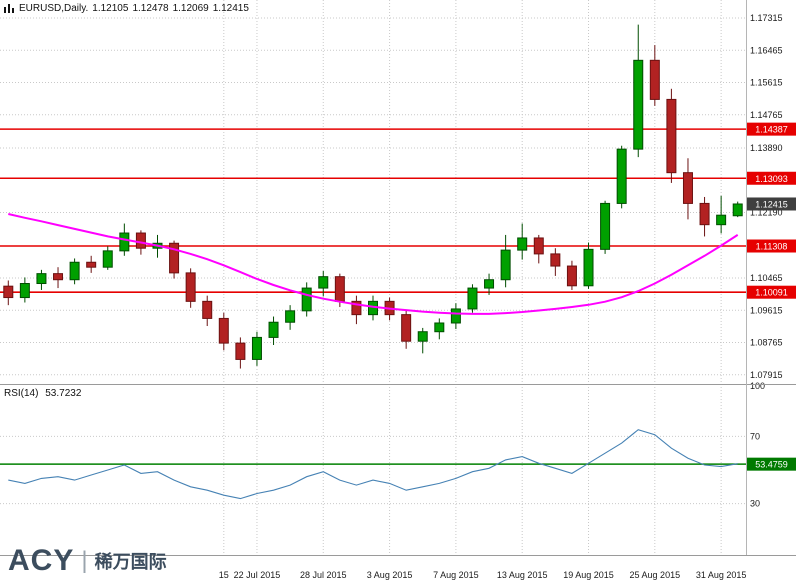 This screenshot has height=588, width=796. I want to click on rsi-value-badge-text: 53.4759, so click(771, 465).